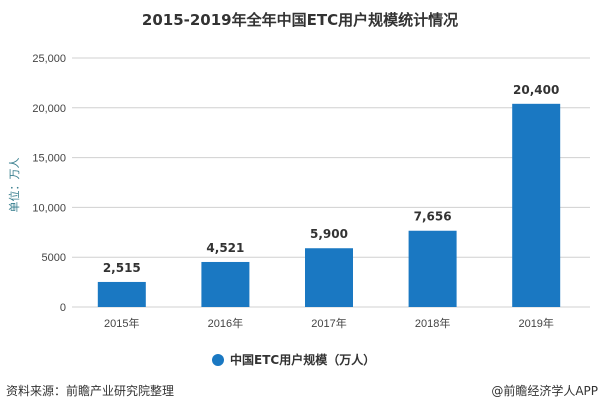  What do you see at coordinates (122, 268) in the screenshot?
I see `data-label: 2,515` at bounding box center [122, 268].